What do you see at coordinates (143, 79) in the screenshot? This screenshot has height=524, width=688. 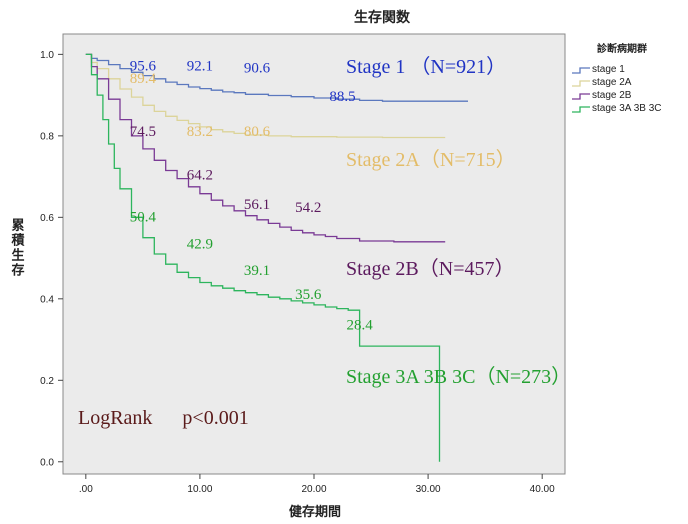 I see `value-label: 89.4` at bounding box center [143, 79].